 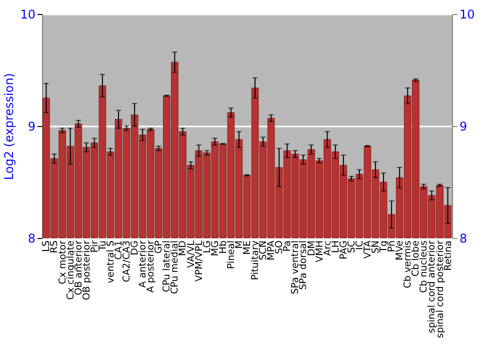 I want to click on y-tick-label: 8, so click(x=32, y=239).